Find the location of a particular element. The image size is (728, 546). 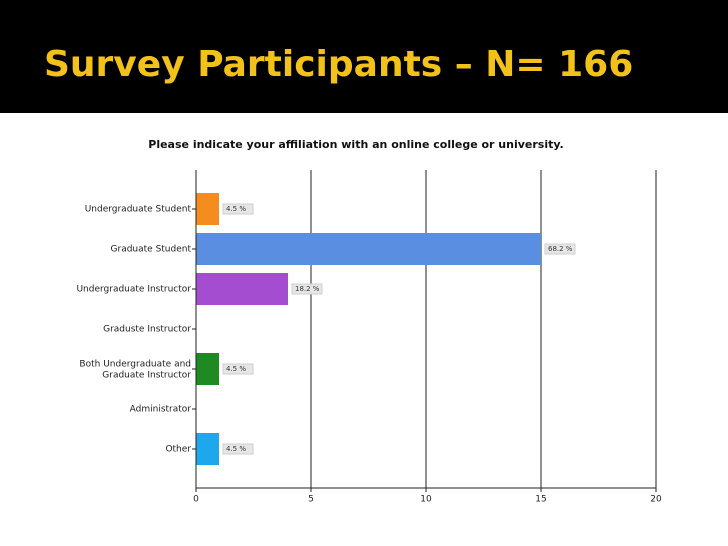

y-tick-label: Other is located at coordinates (178, 450).